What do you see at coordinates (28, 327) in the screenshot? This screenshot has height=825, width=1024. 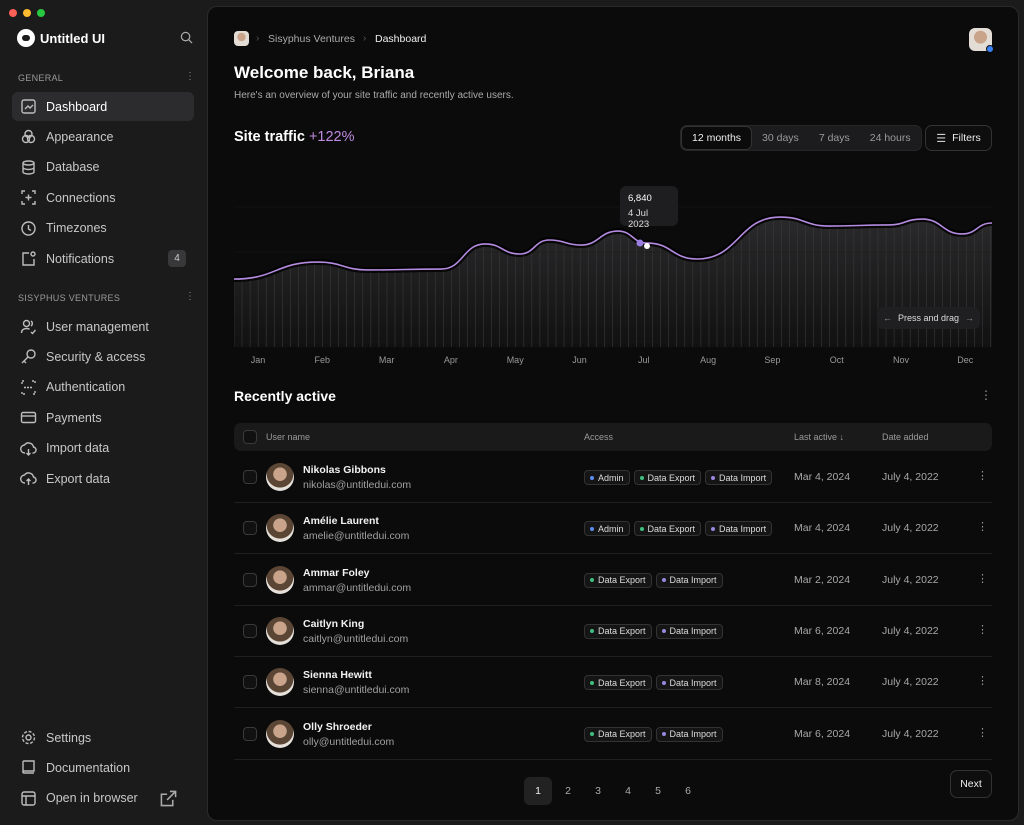 I see `users-icon` at bounding box center [28, 327].